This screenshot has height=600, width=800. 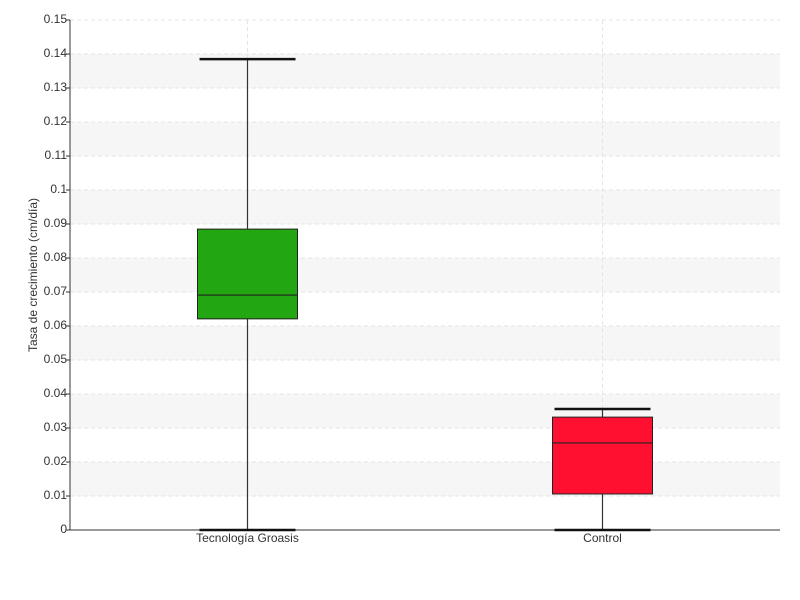 What do you see at coordinates (56, 325) in the screenshot?
I see `y-tick-label: 0.06` at bounding box center [56, 325].